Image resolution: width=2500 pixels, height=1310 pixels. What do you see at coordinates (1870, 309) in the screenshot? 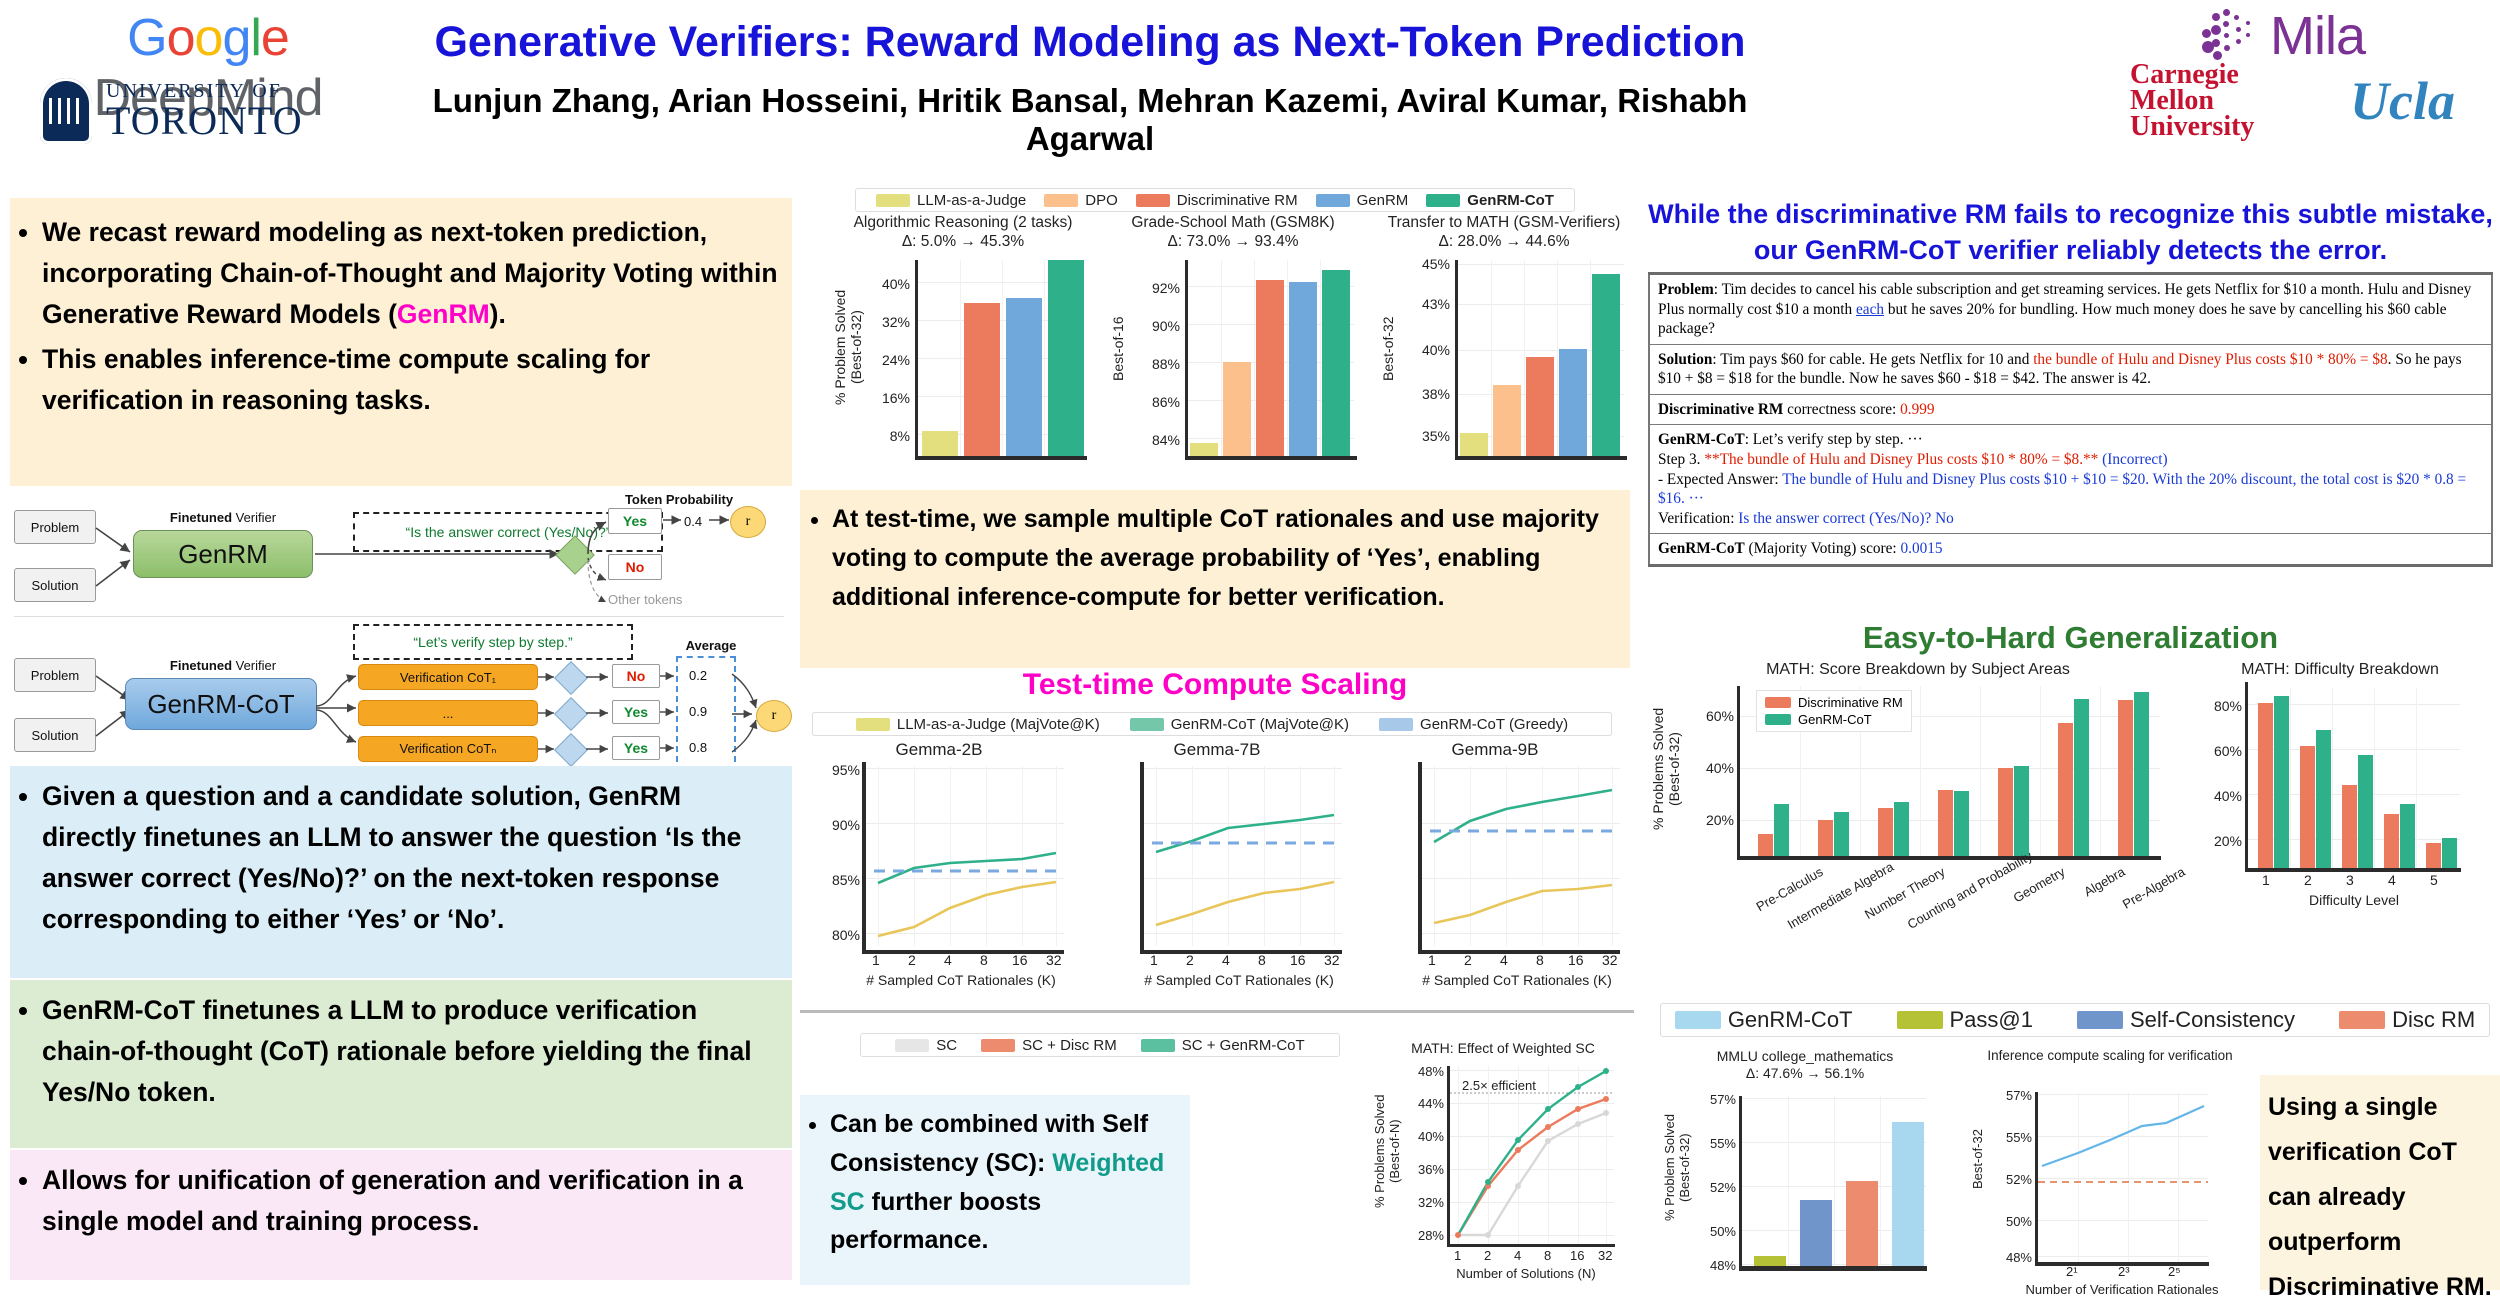
I see `example-each-link: each` at bounding box center [1870, 309].